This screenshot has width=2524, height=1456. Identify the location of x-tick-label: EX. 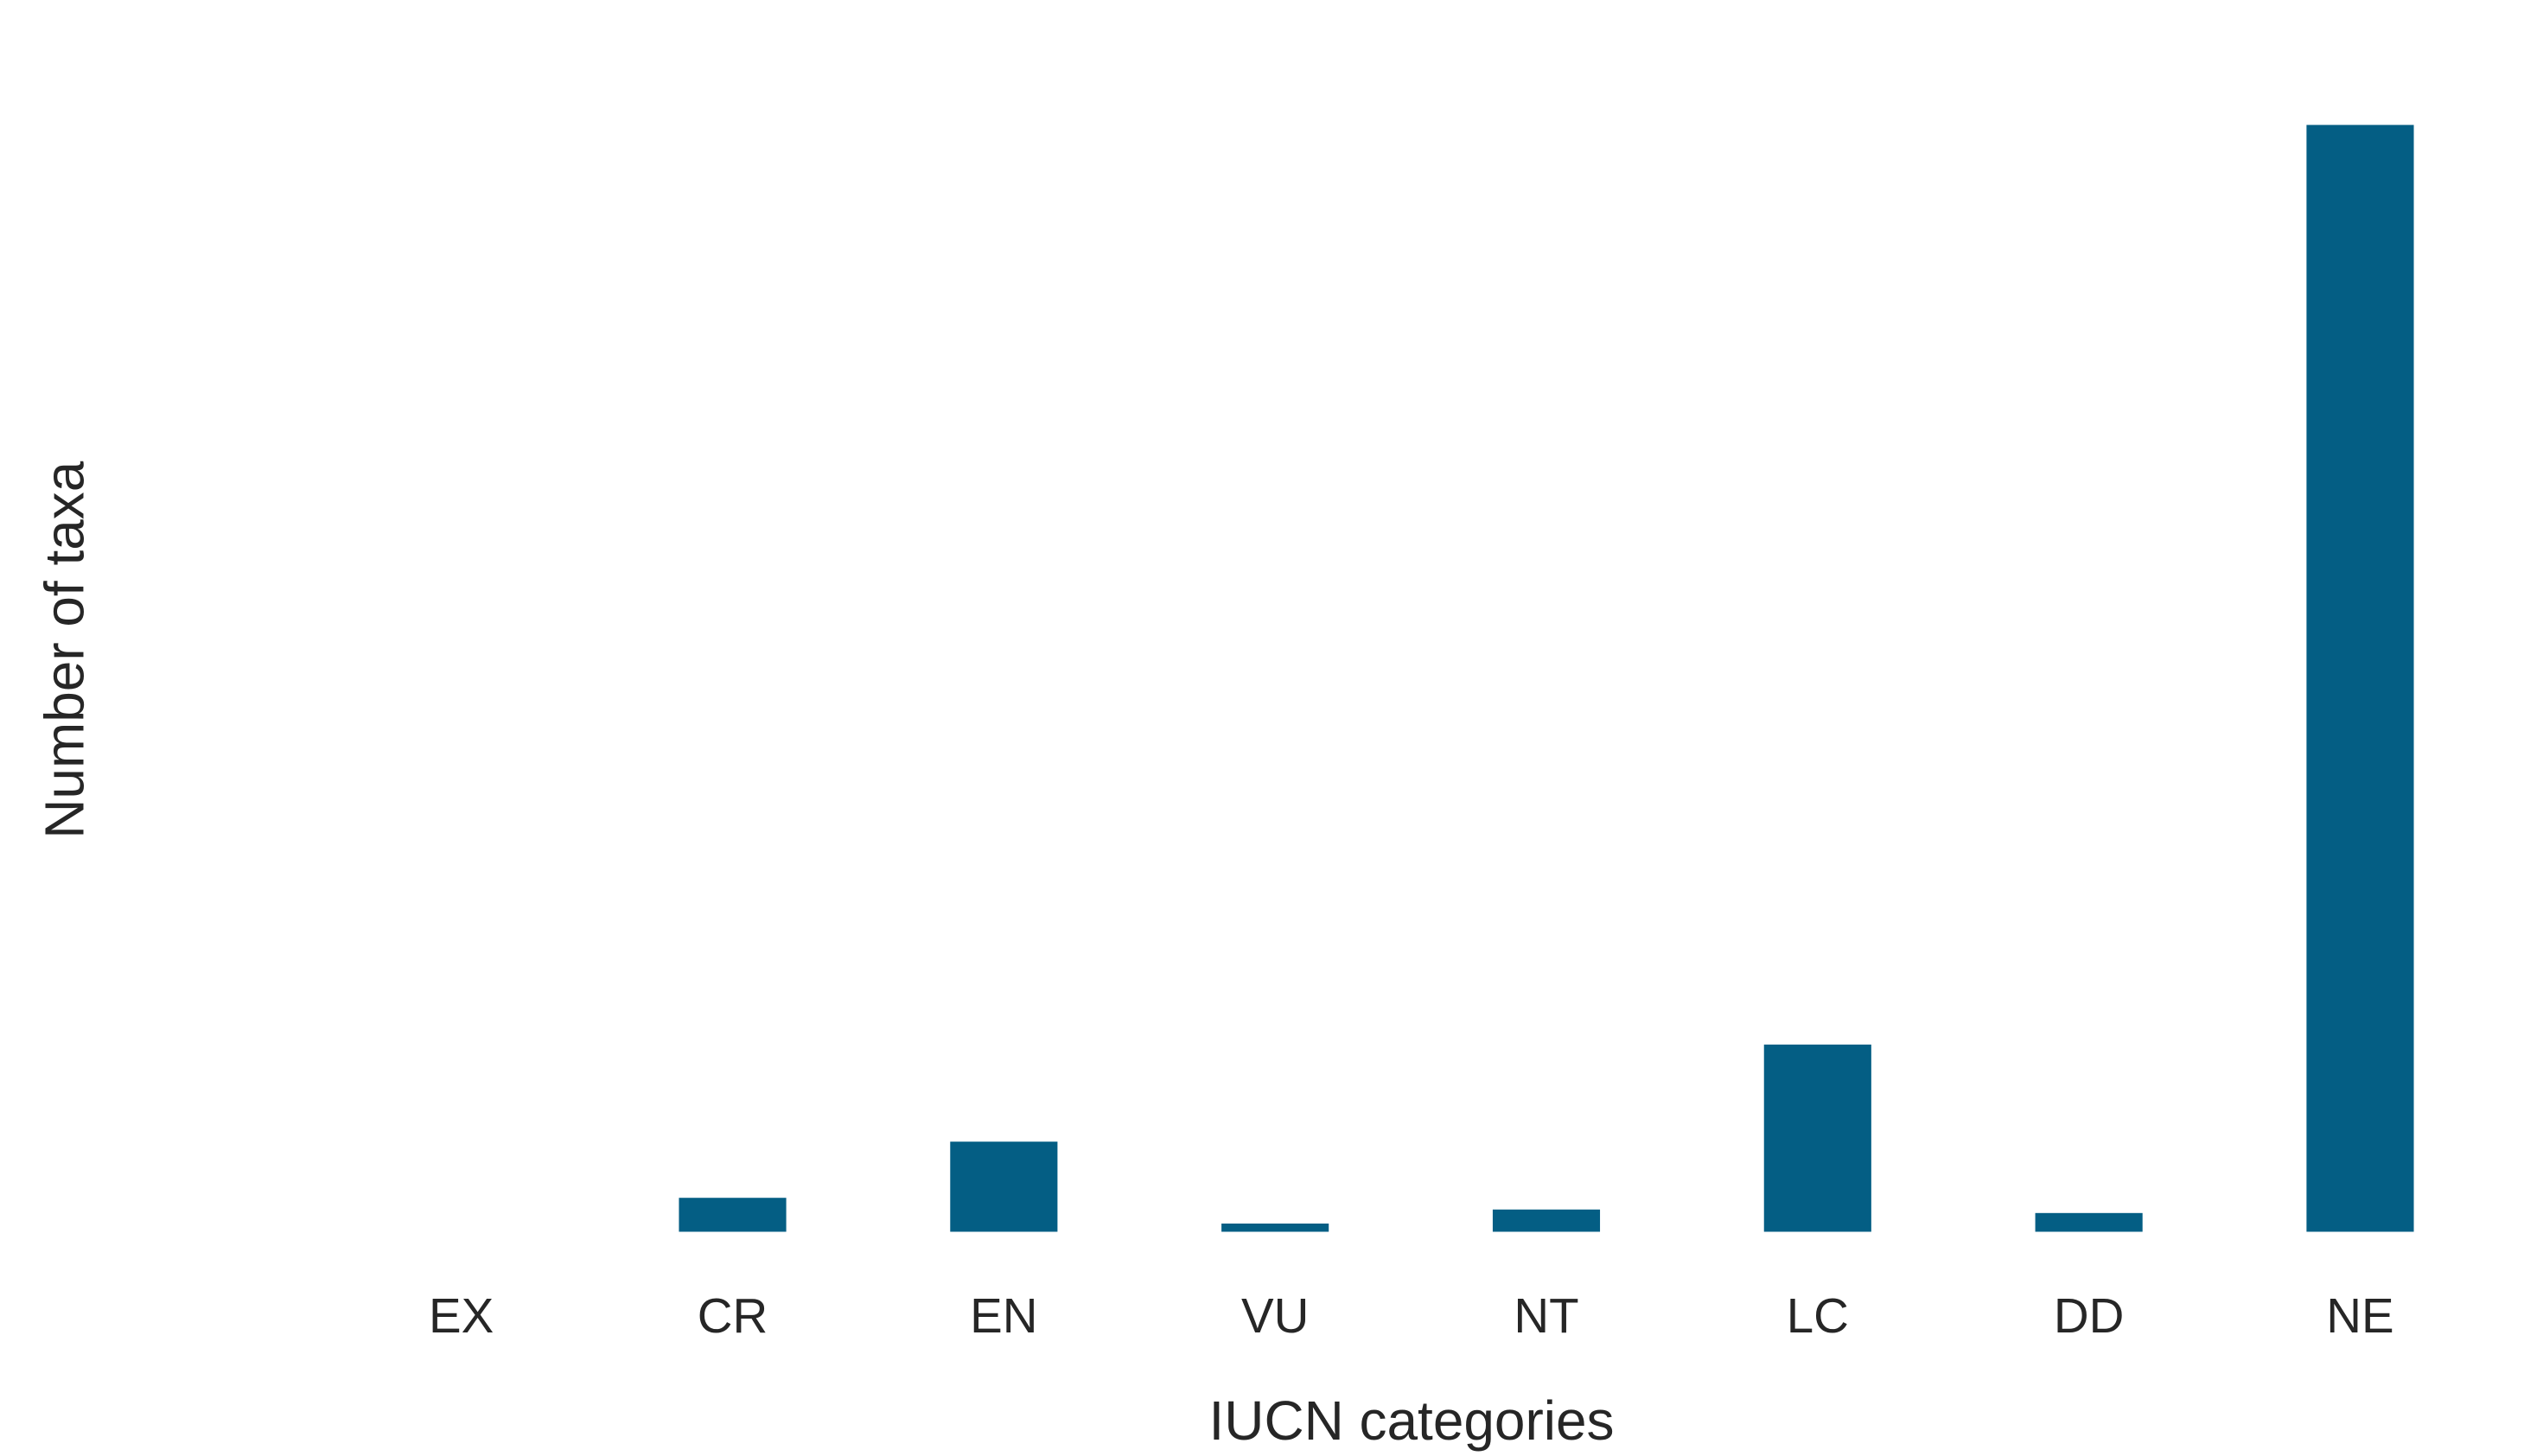
(461, 1315).